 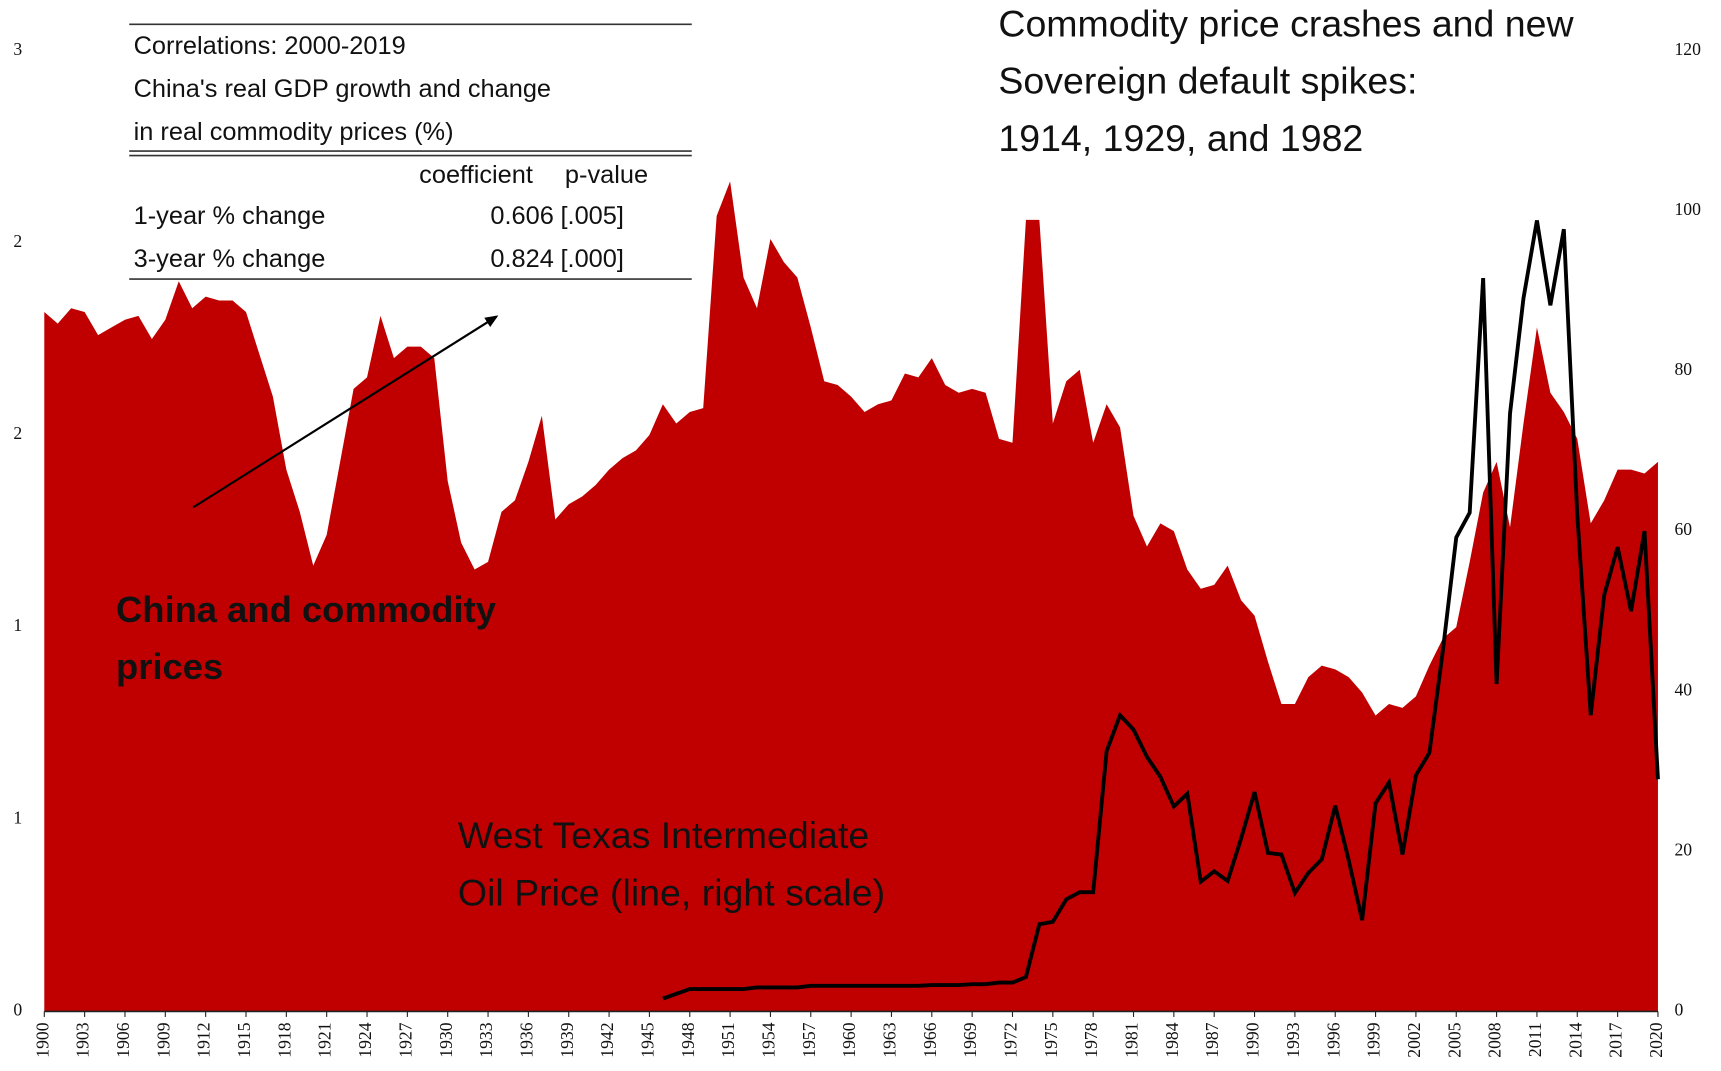 I want to click on annotation: Oil Price (line, right scale), so click(x=671, y=893).